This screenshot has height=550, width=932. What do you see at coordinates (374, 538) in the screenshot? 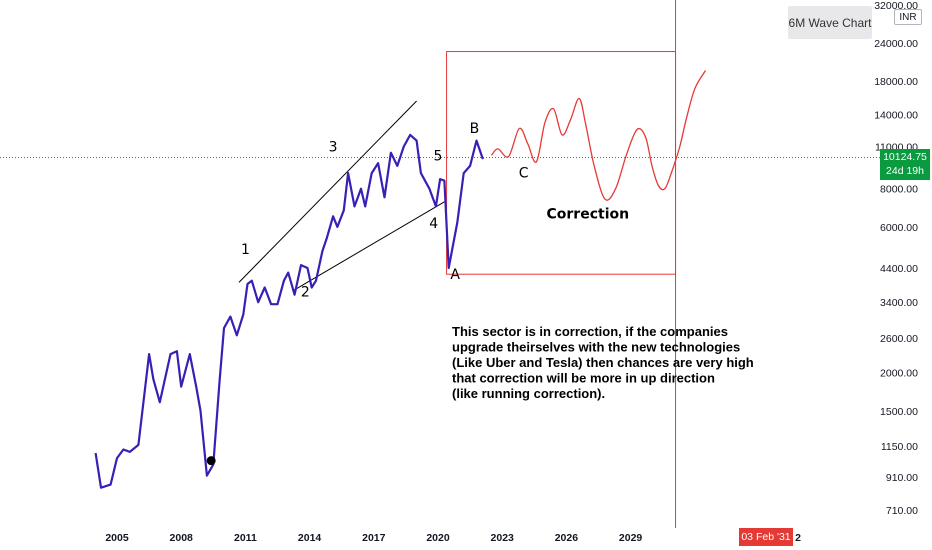
I see `x-tick-label: 2017` at bounding box center [374, 538].